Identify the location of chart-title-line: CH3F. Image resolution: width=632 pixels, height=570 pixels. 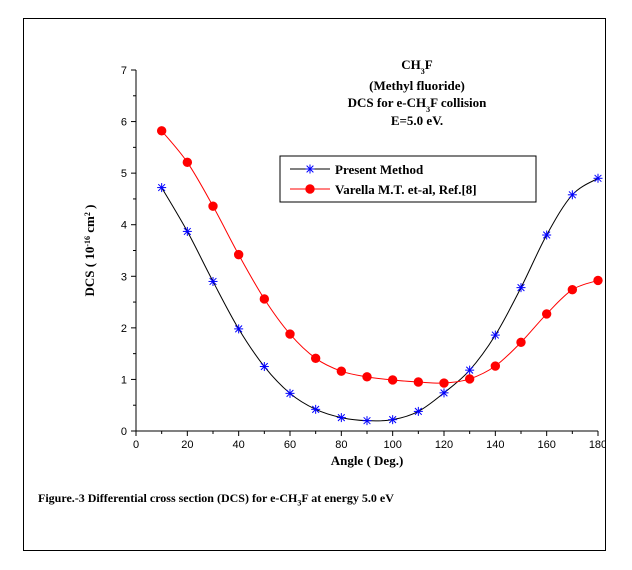
(417, 66).